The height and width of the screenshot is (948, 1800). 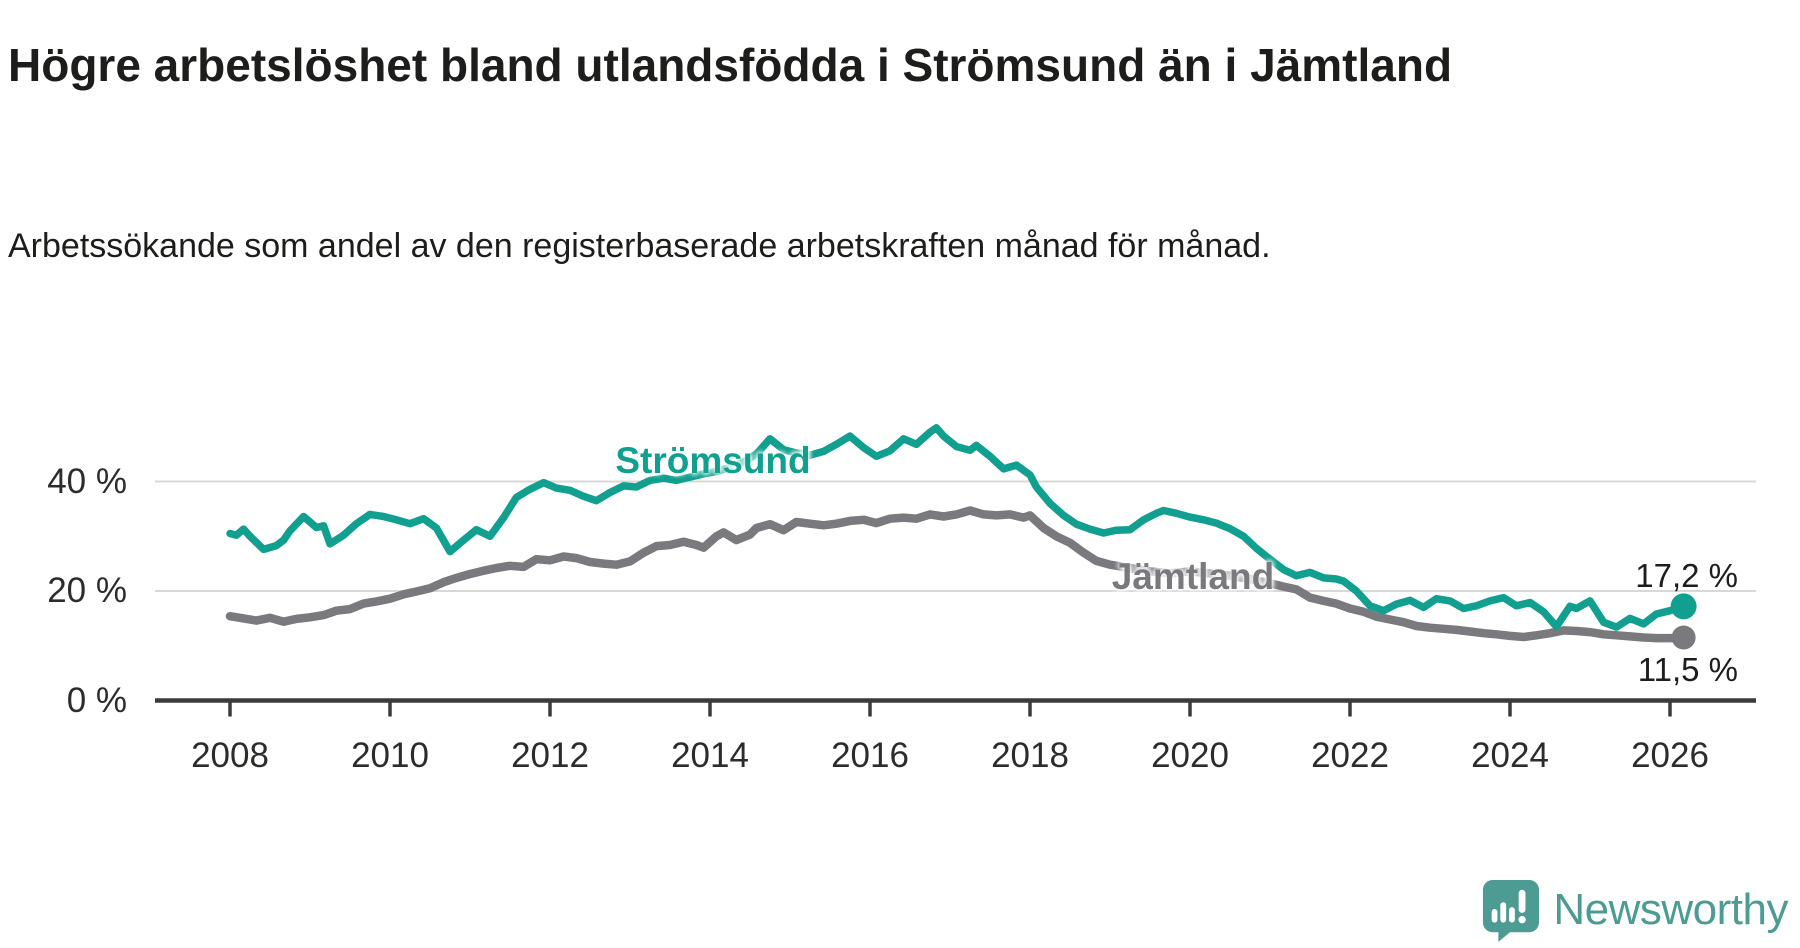 What do you see at coordinates (1350, 755) in the screenshot?
I see `x-tick-label: 2022` at bounding box center [1350, 755].